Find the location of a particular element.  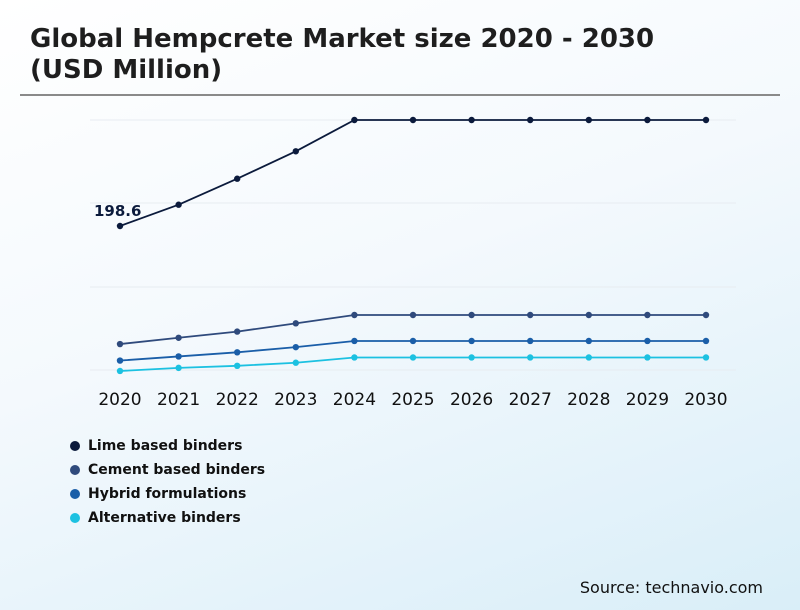

x-tick-label: 2029 is located at coordinates (647, 400).